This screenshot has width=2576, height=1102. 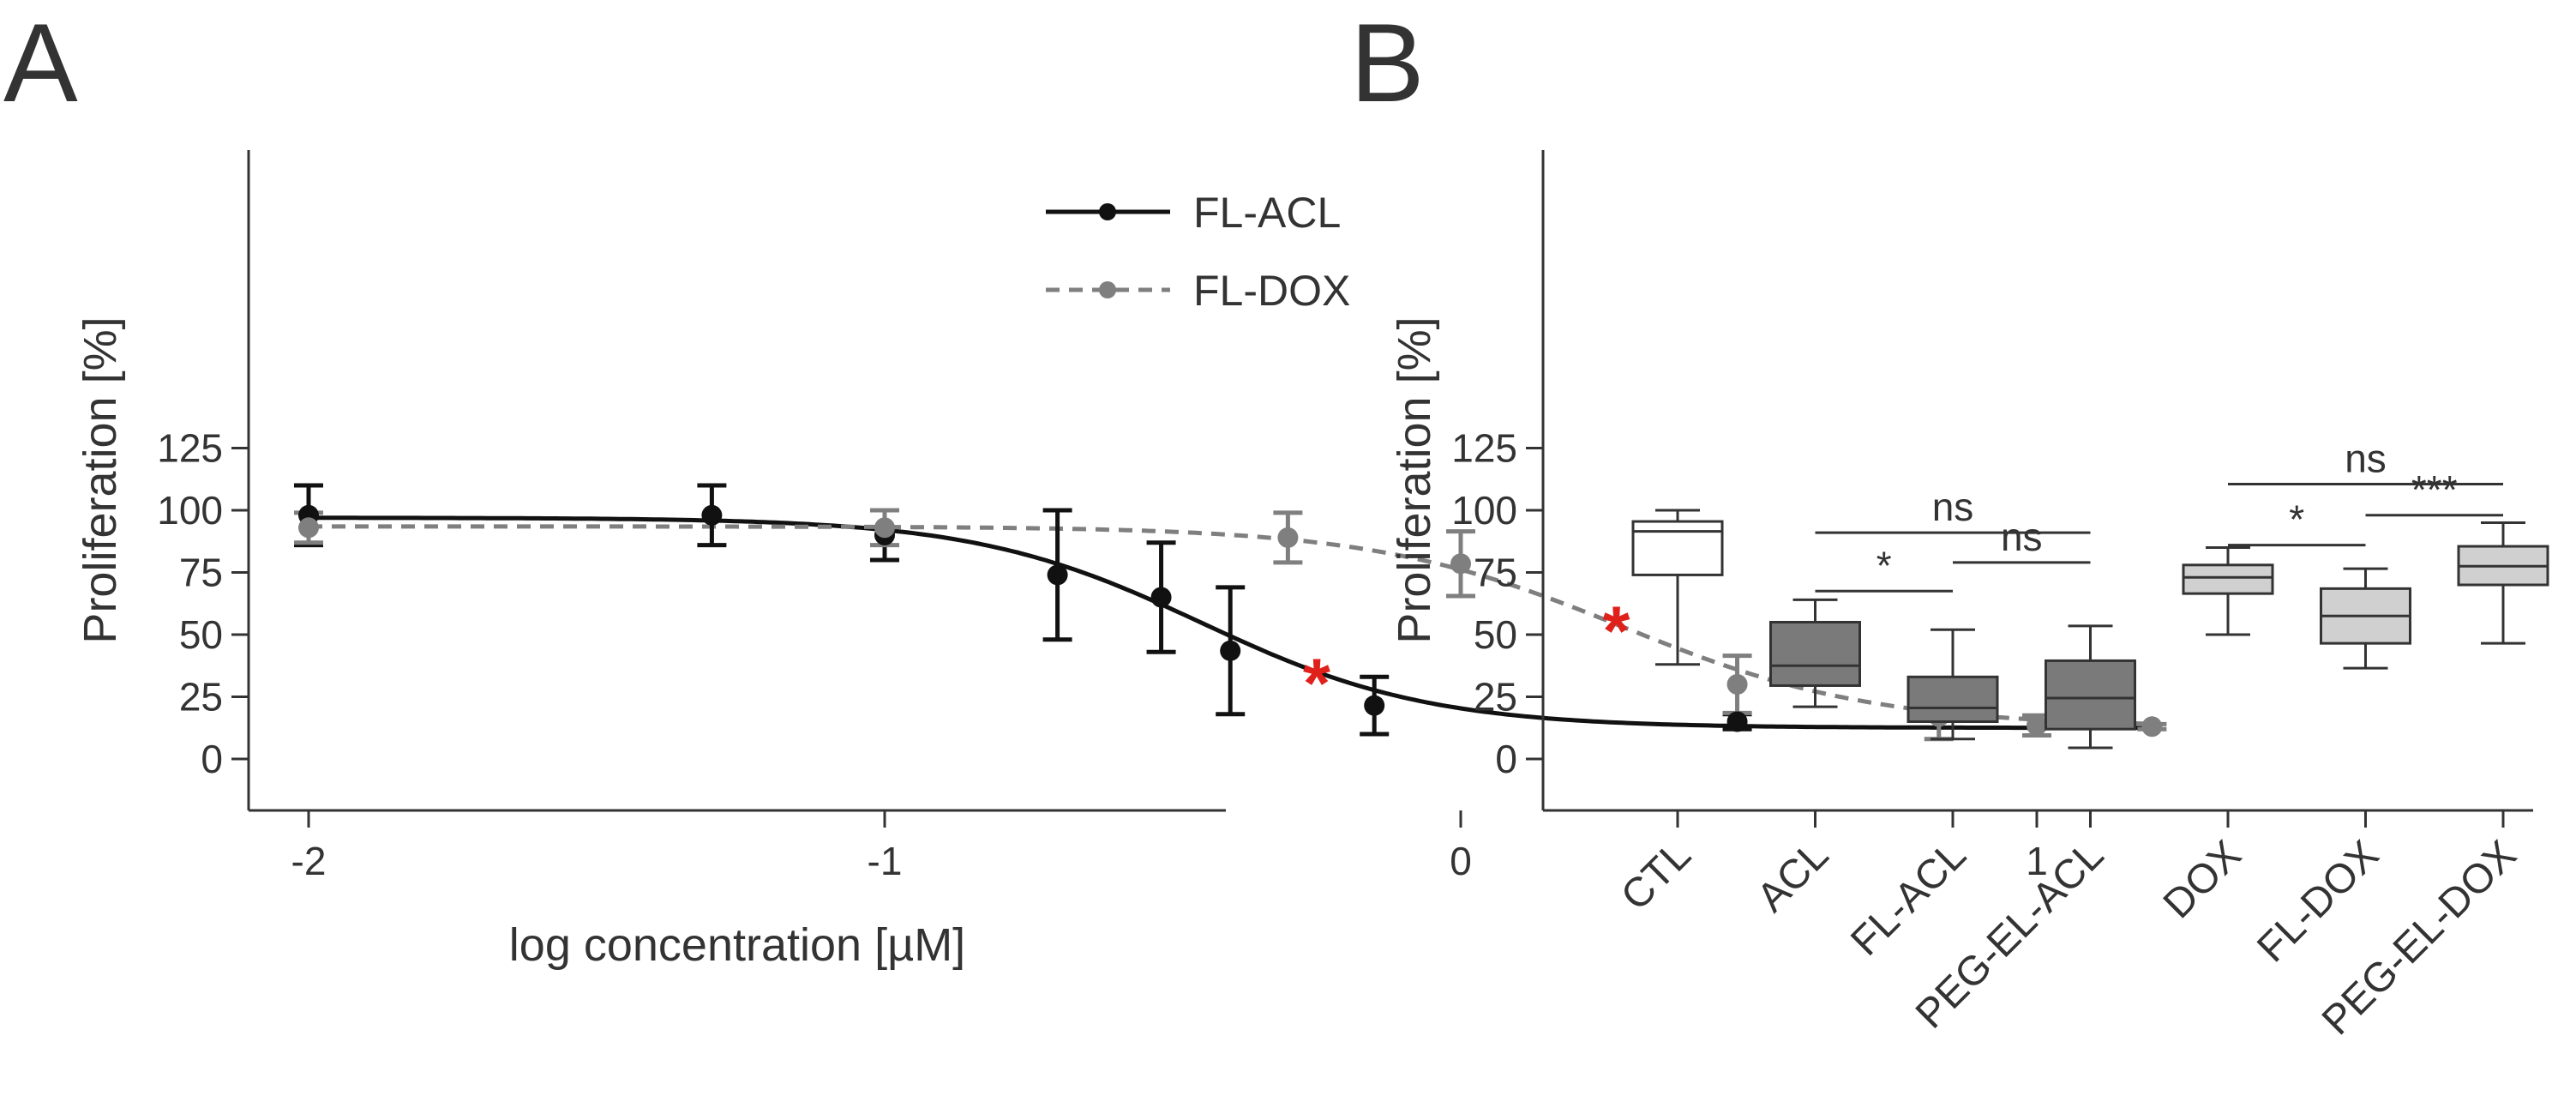 I want to click on b-y-tick-label: 0, so click(x=1506, y=759).